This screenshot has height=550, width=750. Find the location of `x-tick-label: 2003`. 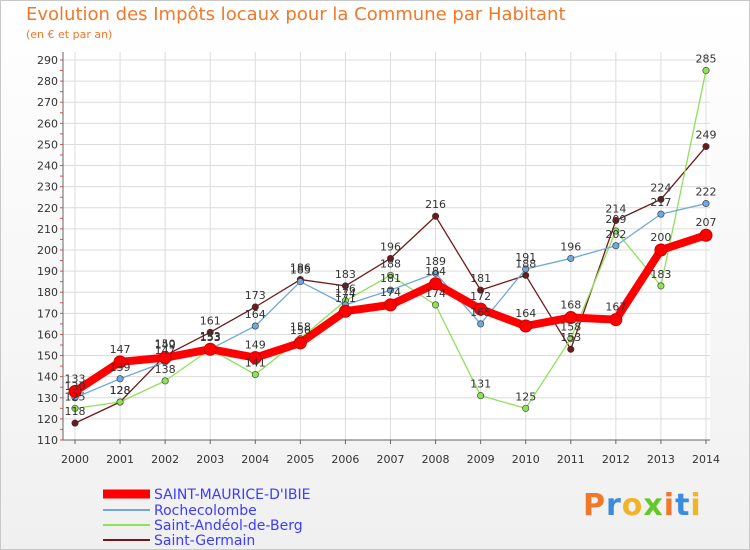

x-tick-label: 2003 is located at coordinates (210, 459).